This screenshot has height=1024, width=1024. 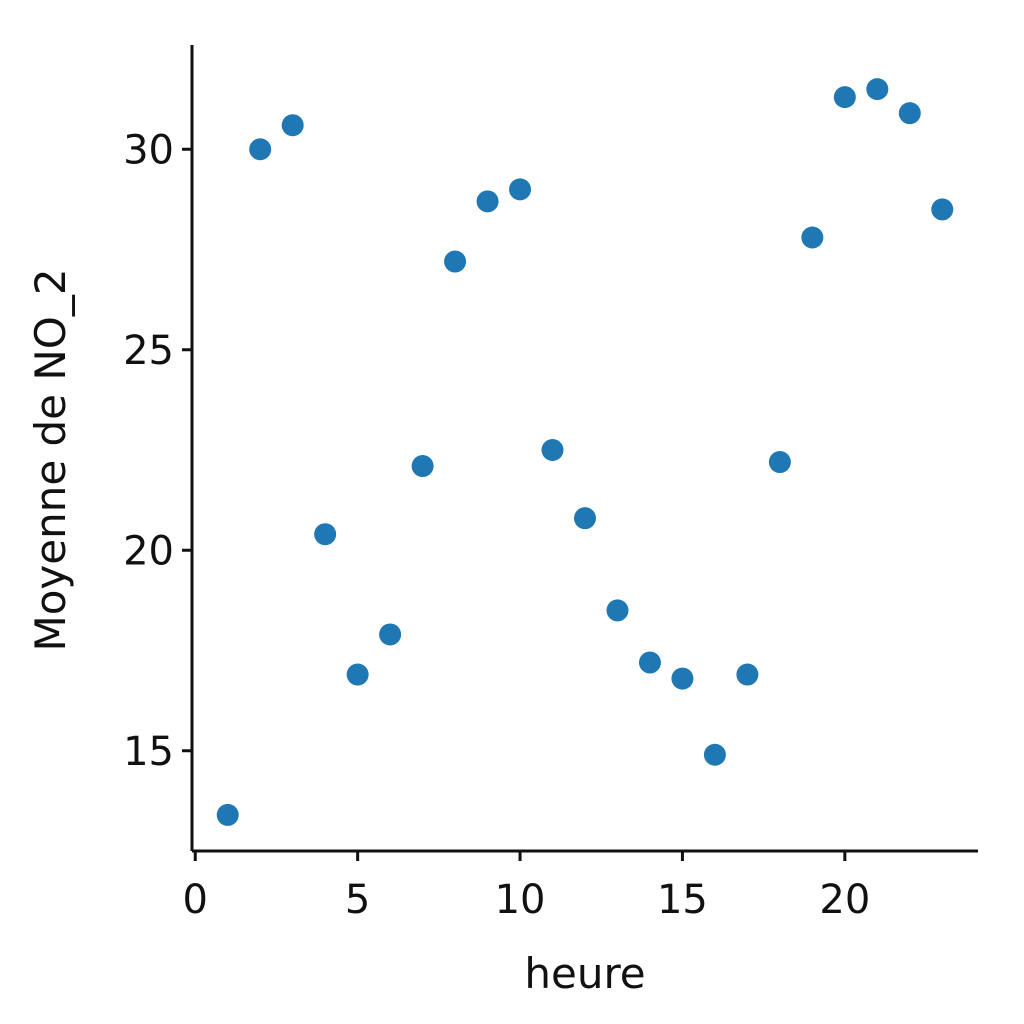 I want to click on x-tick-label: 5, so click(x=357, y=900).